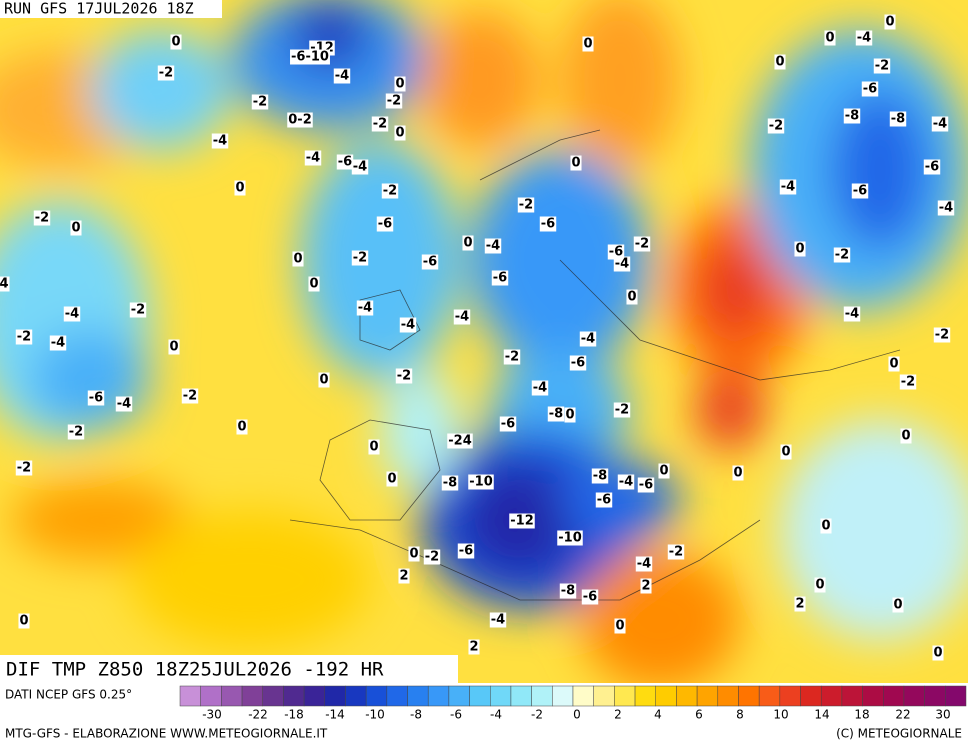 The height and width of the screenshot is (745, 968). I want to click on colorbar-label: 18, so click(861, 715).